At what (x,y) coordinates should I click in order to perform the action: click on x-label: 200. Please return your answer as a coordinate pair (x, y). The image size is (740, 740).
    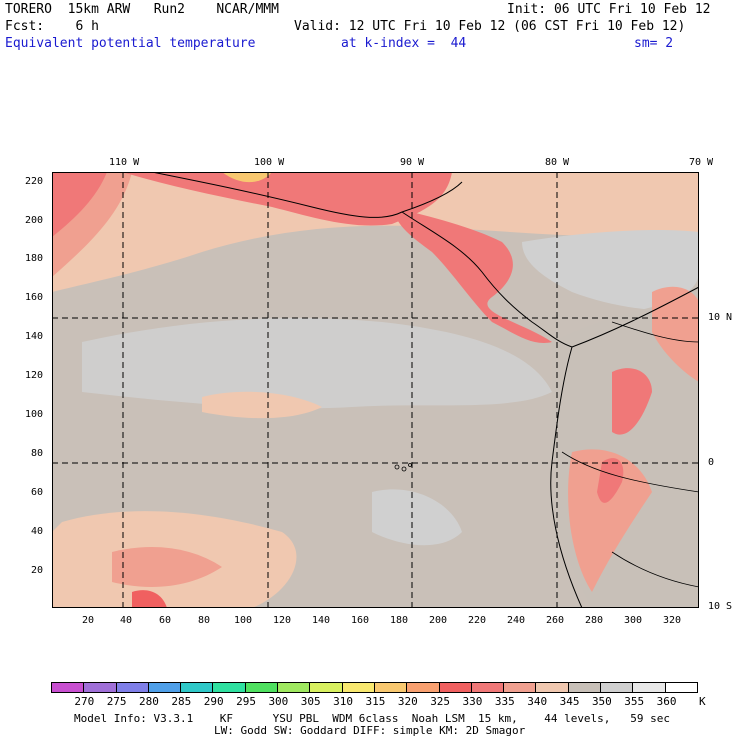
    Looking at the image, I should click on (438, 620).